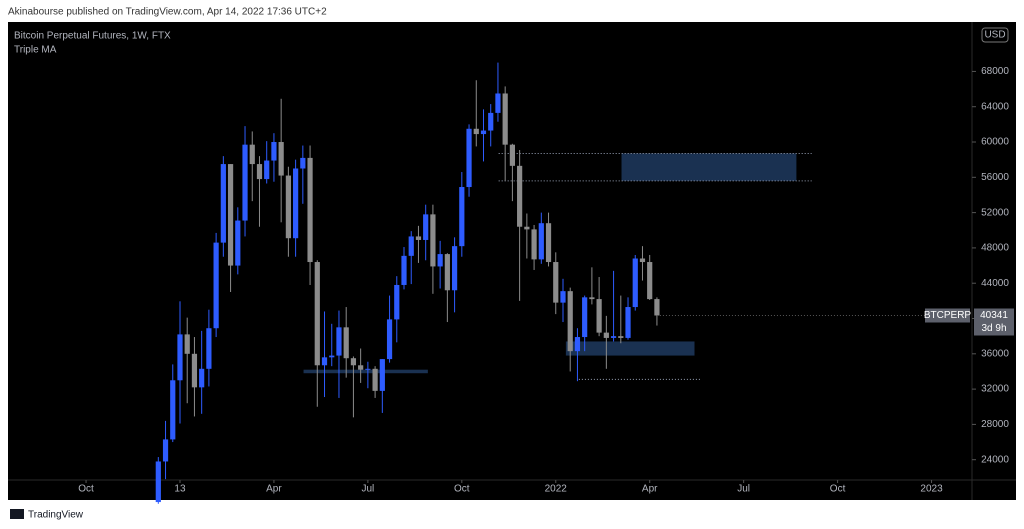  I want to click on countdown: 3d 9h, so click(993, 328).